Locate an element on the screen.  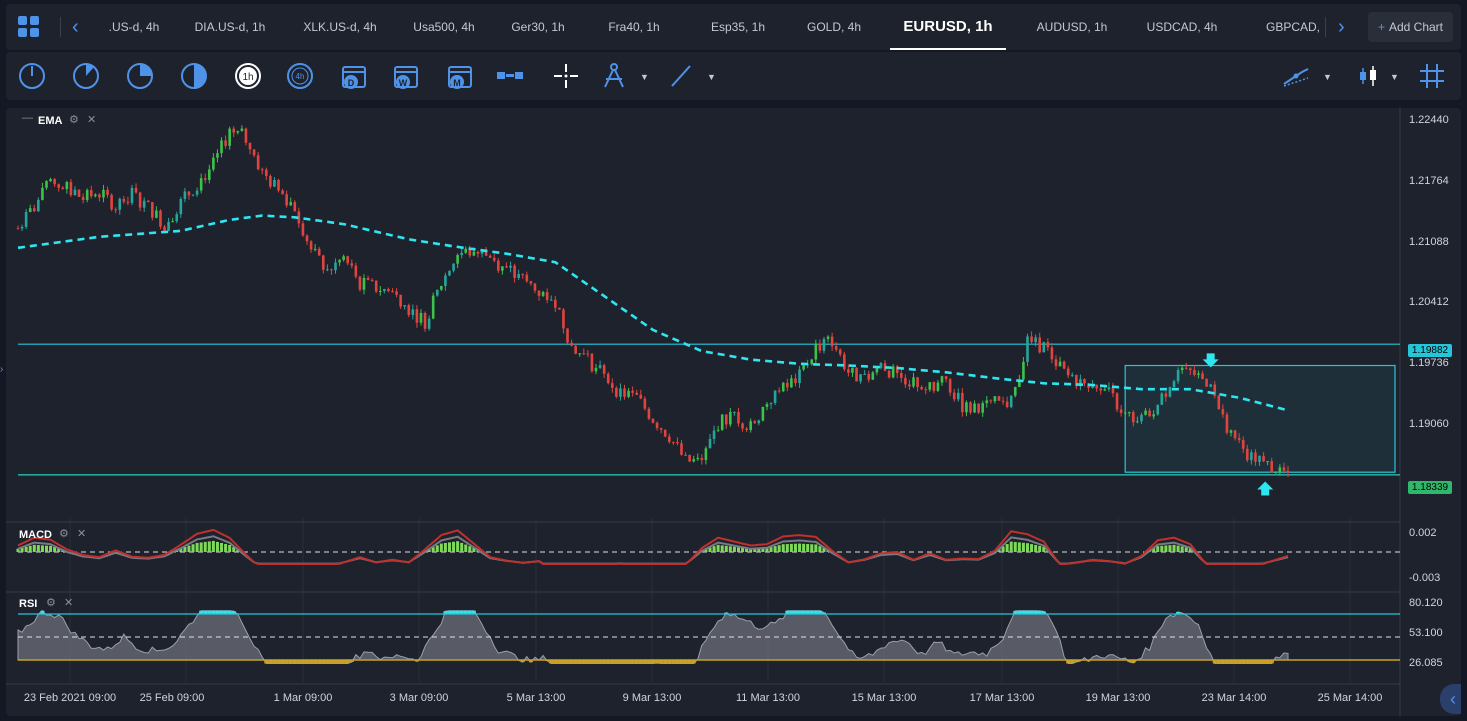
time-tick: 9 Mar 13:00 is located at coordinates (652, 698).